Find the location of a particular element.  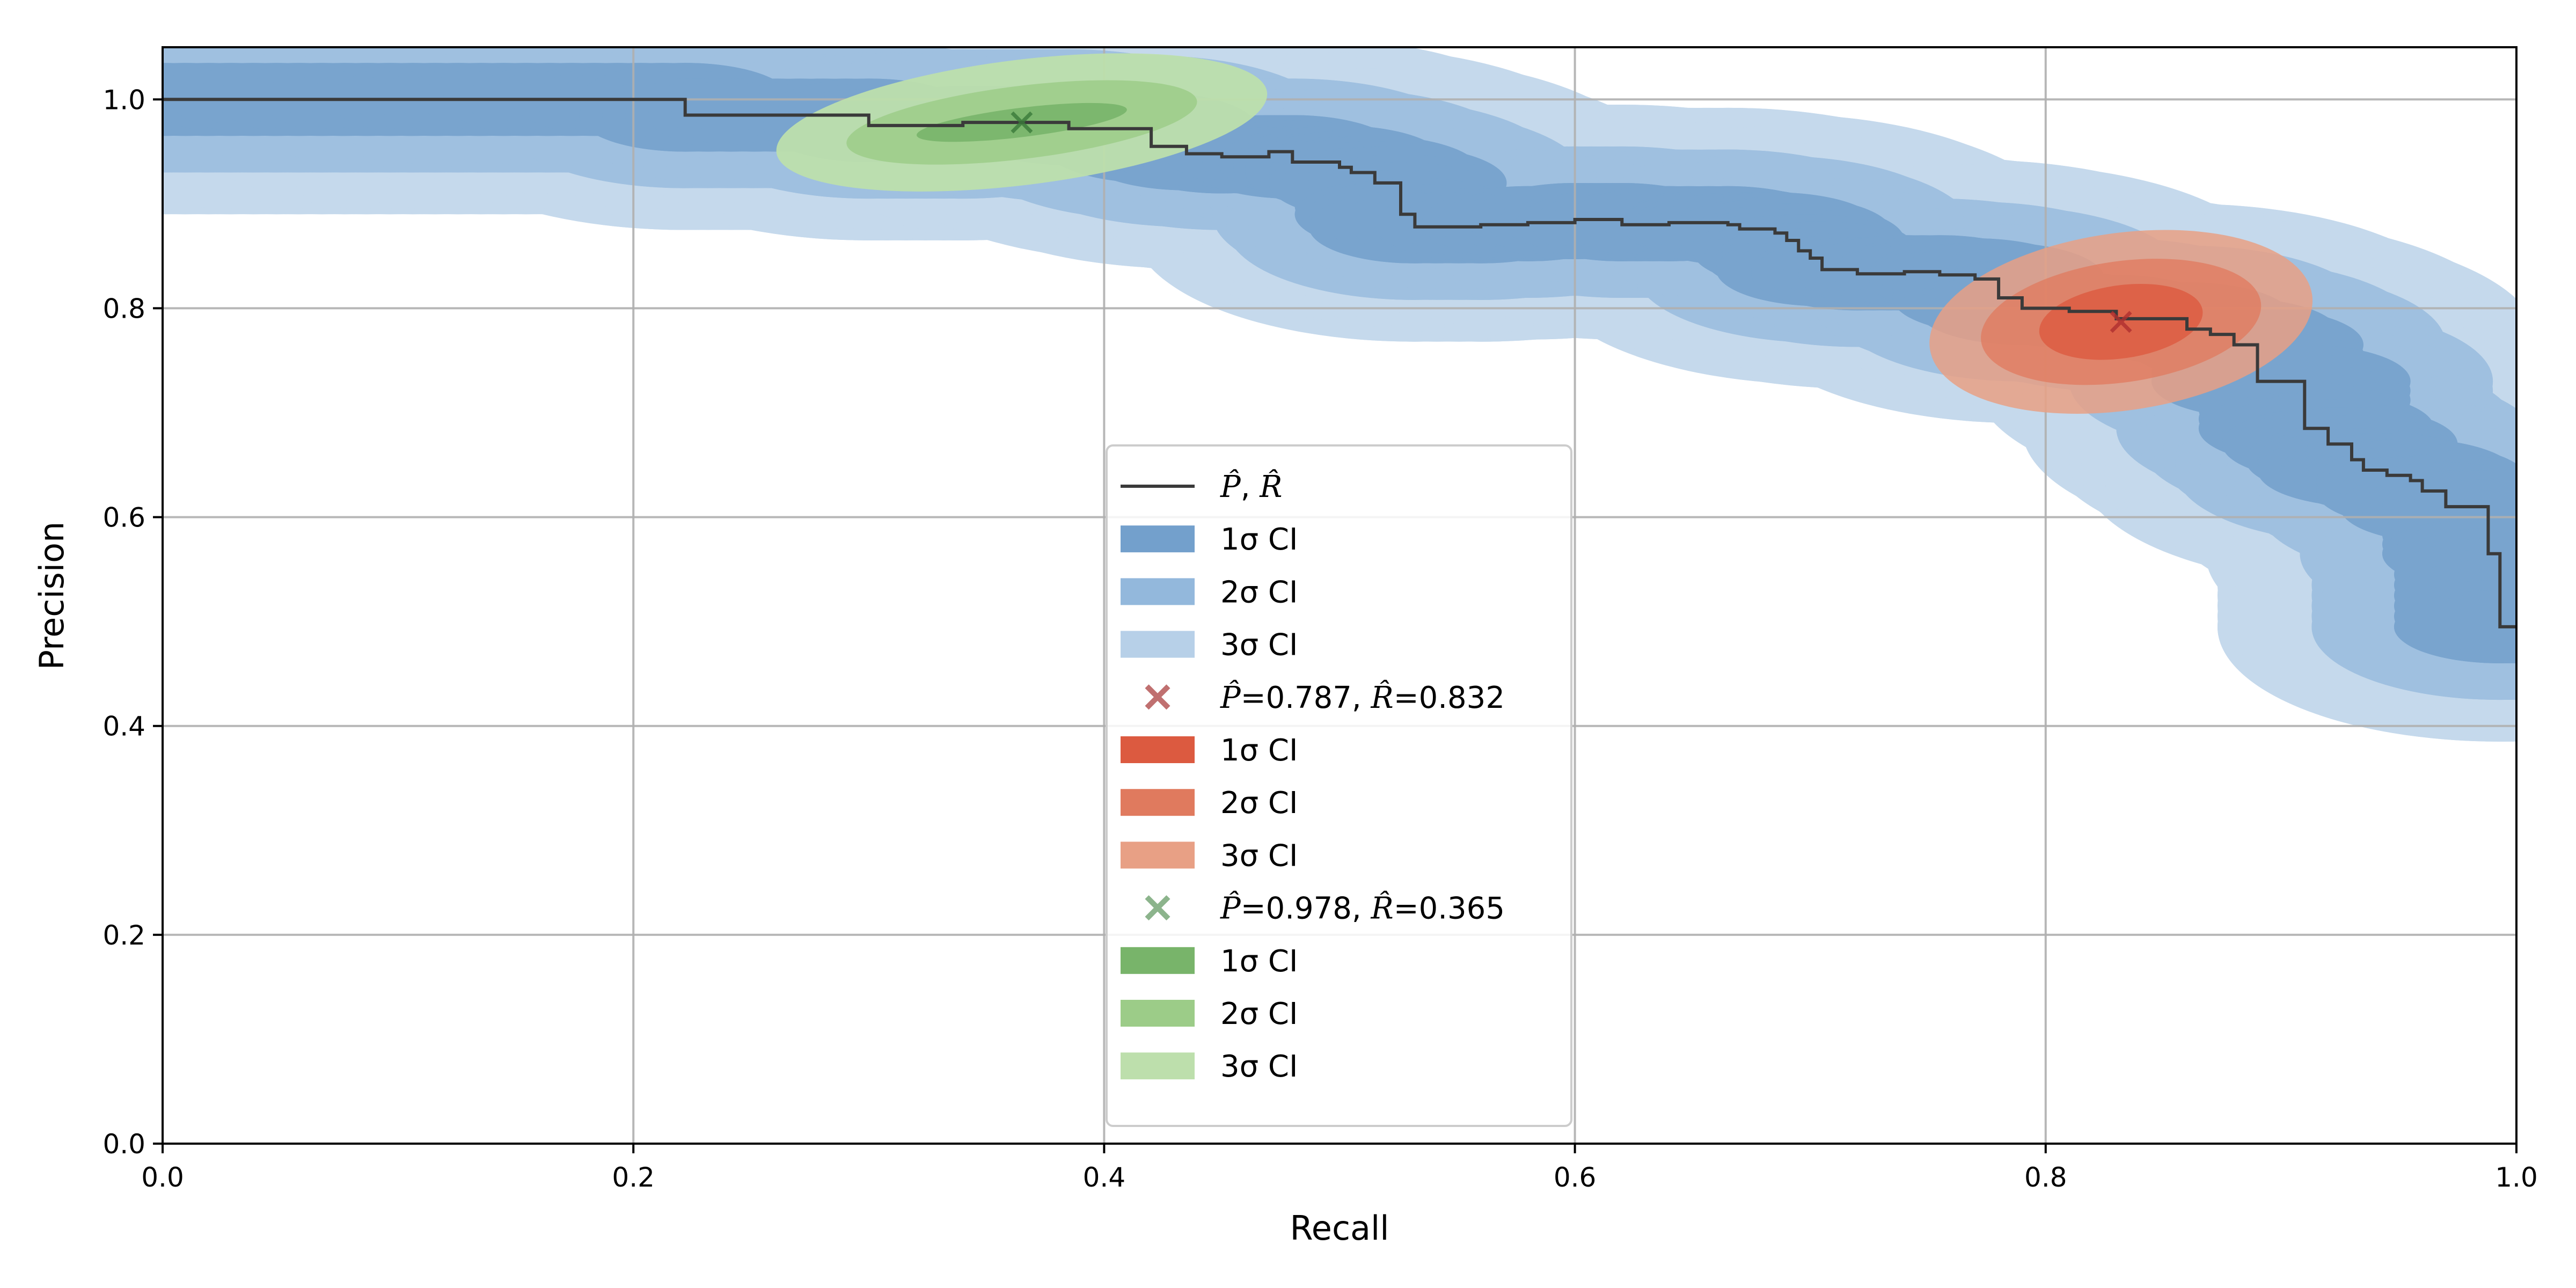

point-markers is located at coordinates (1571, 222).